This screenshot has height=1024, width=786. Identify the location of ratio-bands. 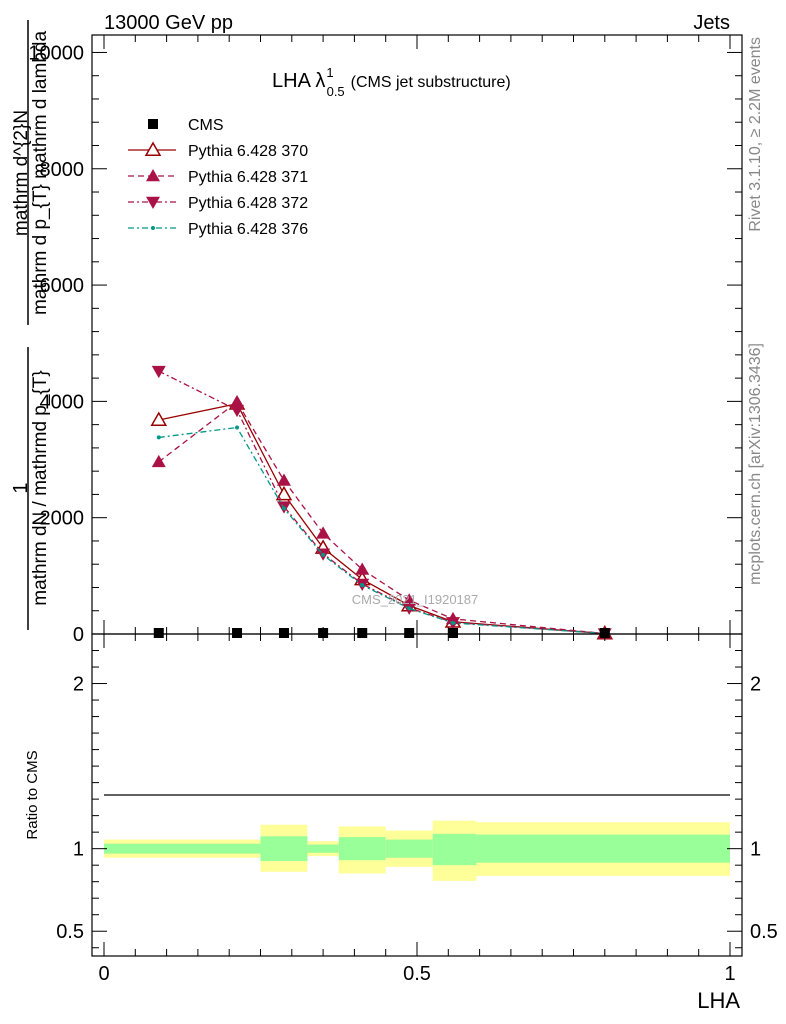
(417, 850).